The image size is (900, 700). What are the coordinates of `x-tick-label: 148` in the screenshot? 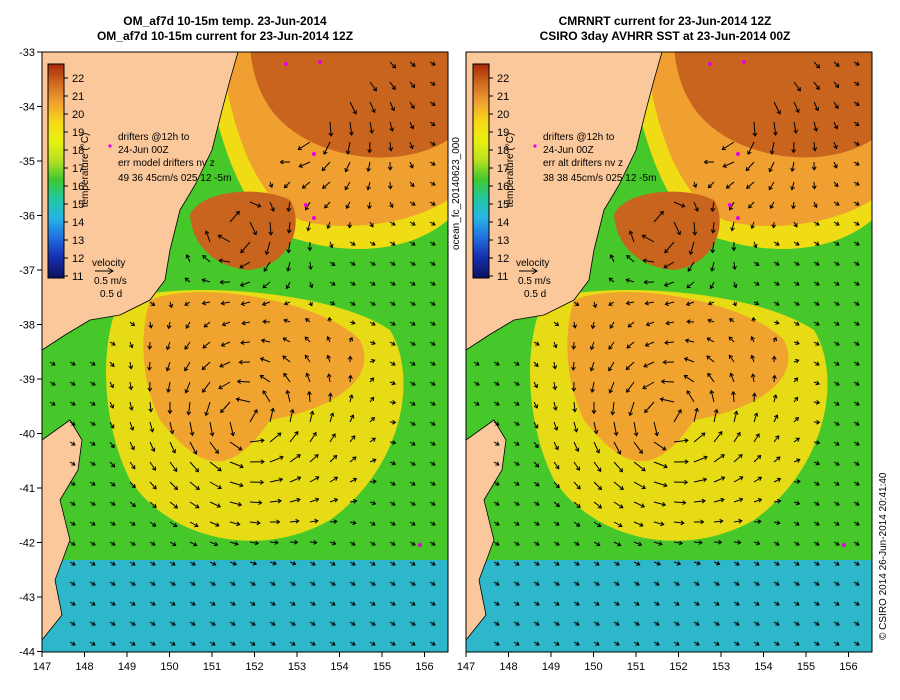 It's located at (84, 667).